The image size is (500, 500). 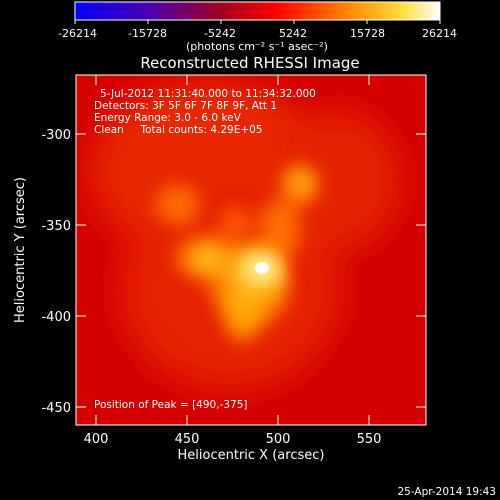 What do you see at coordinates (251, 455) in the screenshot?
I see `x-axis-label: Heliocentric X (arcsec)` at bounding box center [251, 455].